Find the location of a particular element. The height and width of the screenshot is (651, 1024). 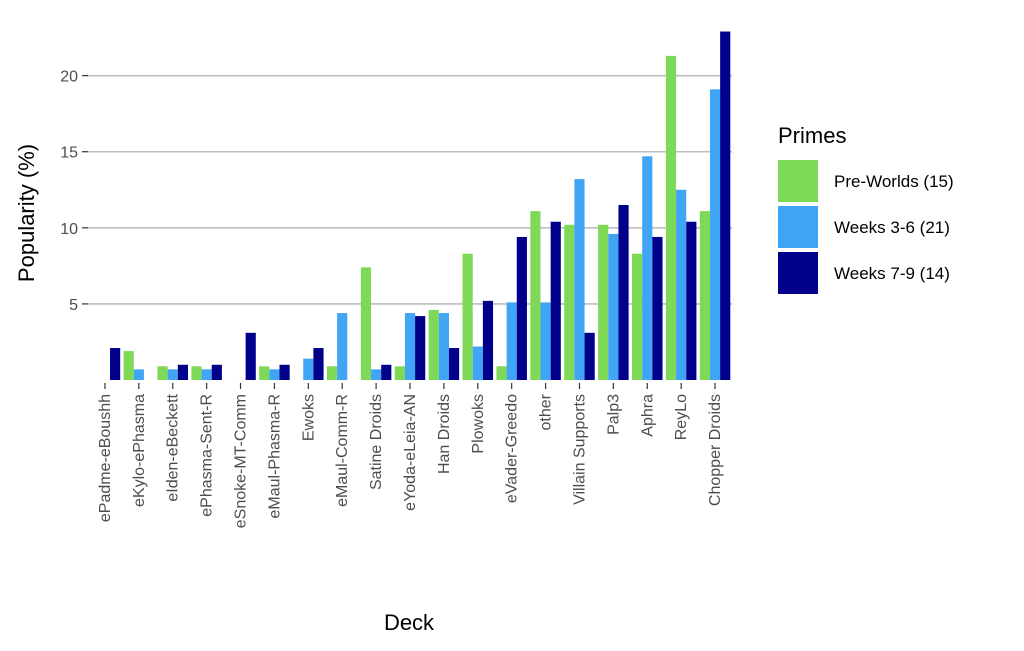

x-tick-label: Han Droids is located at coordinates (444, 434).